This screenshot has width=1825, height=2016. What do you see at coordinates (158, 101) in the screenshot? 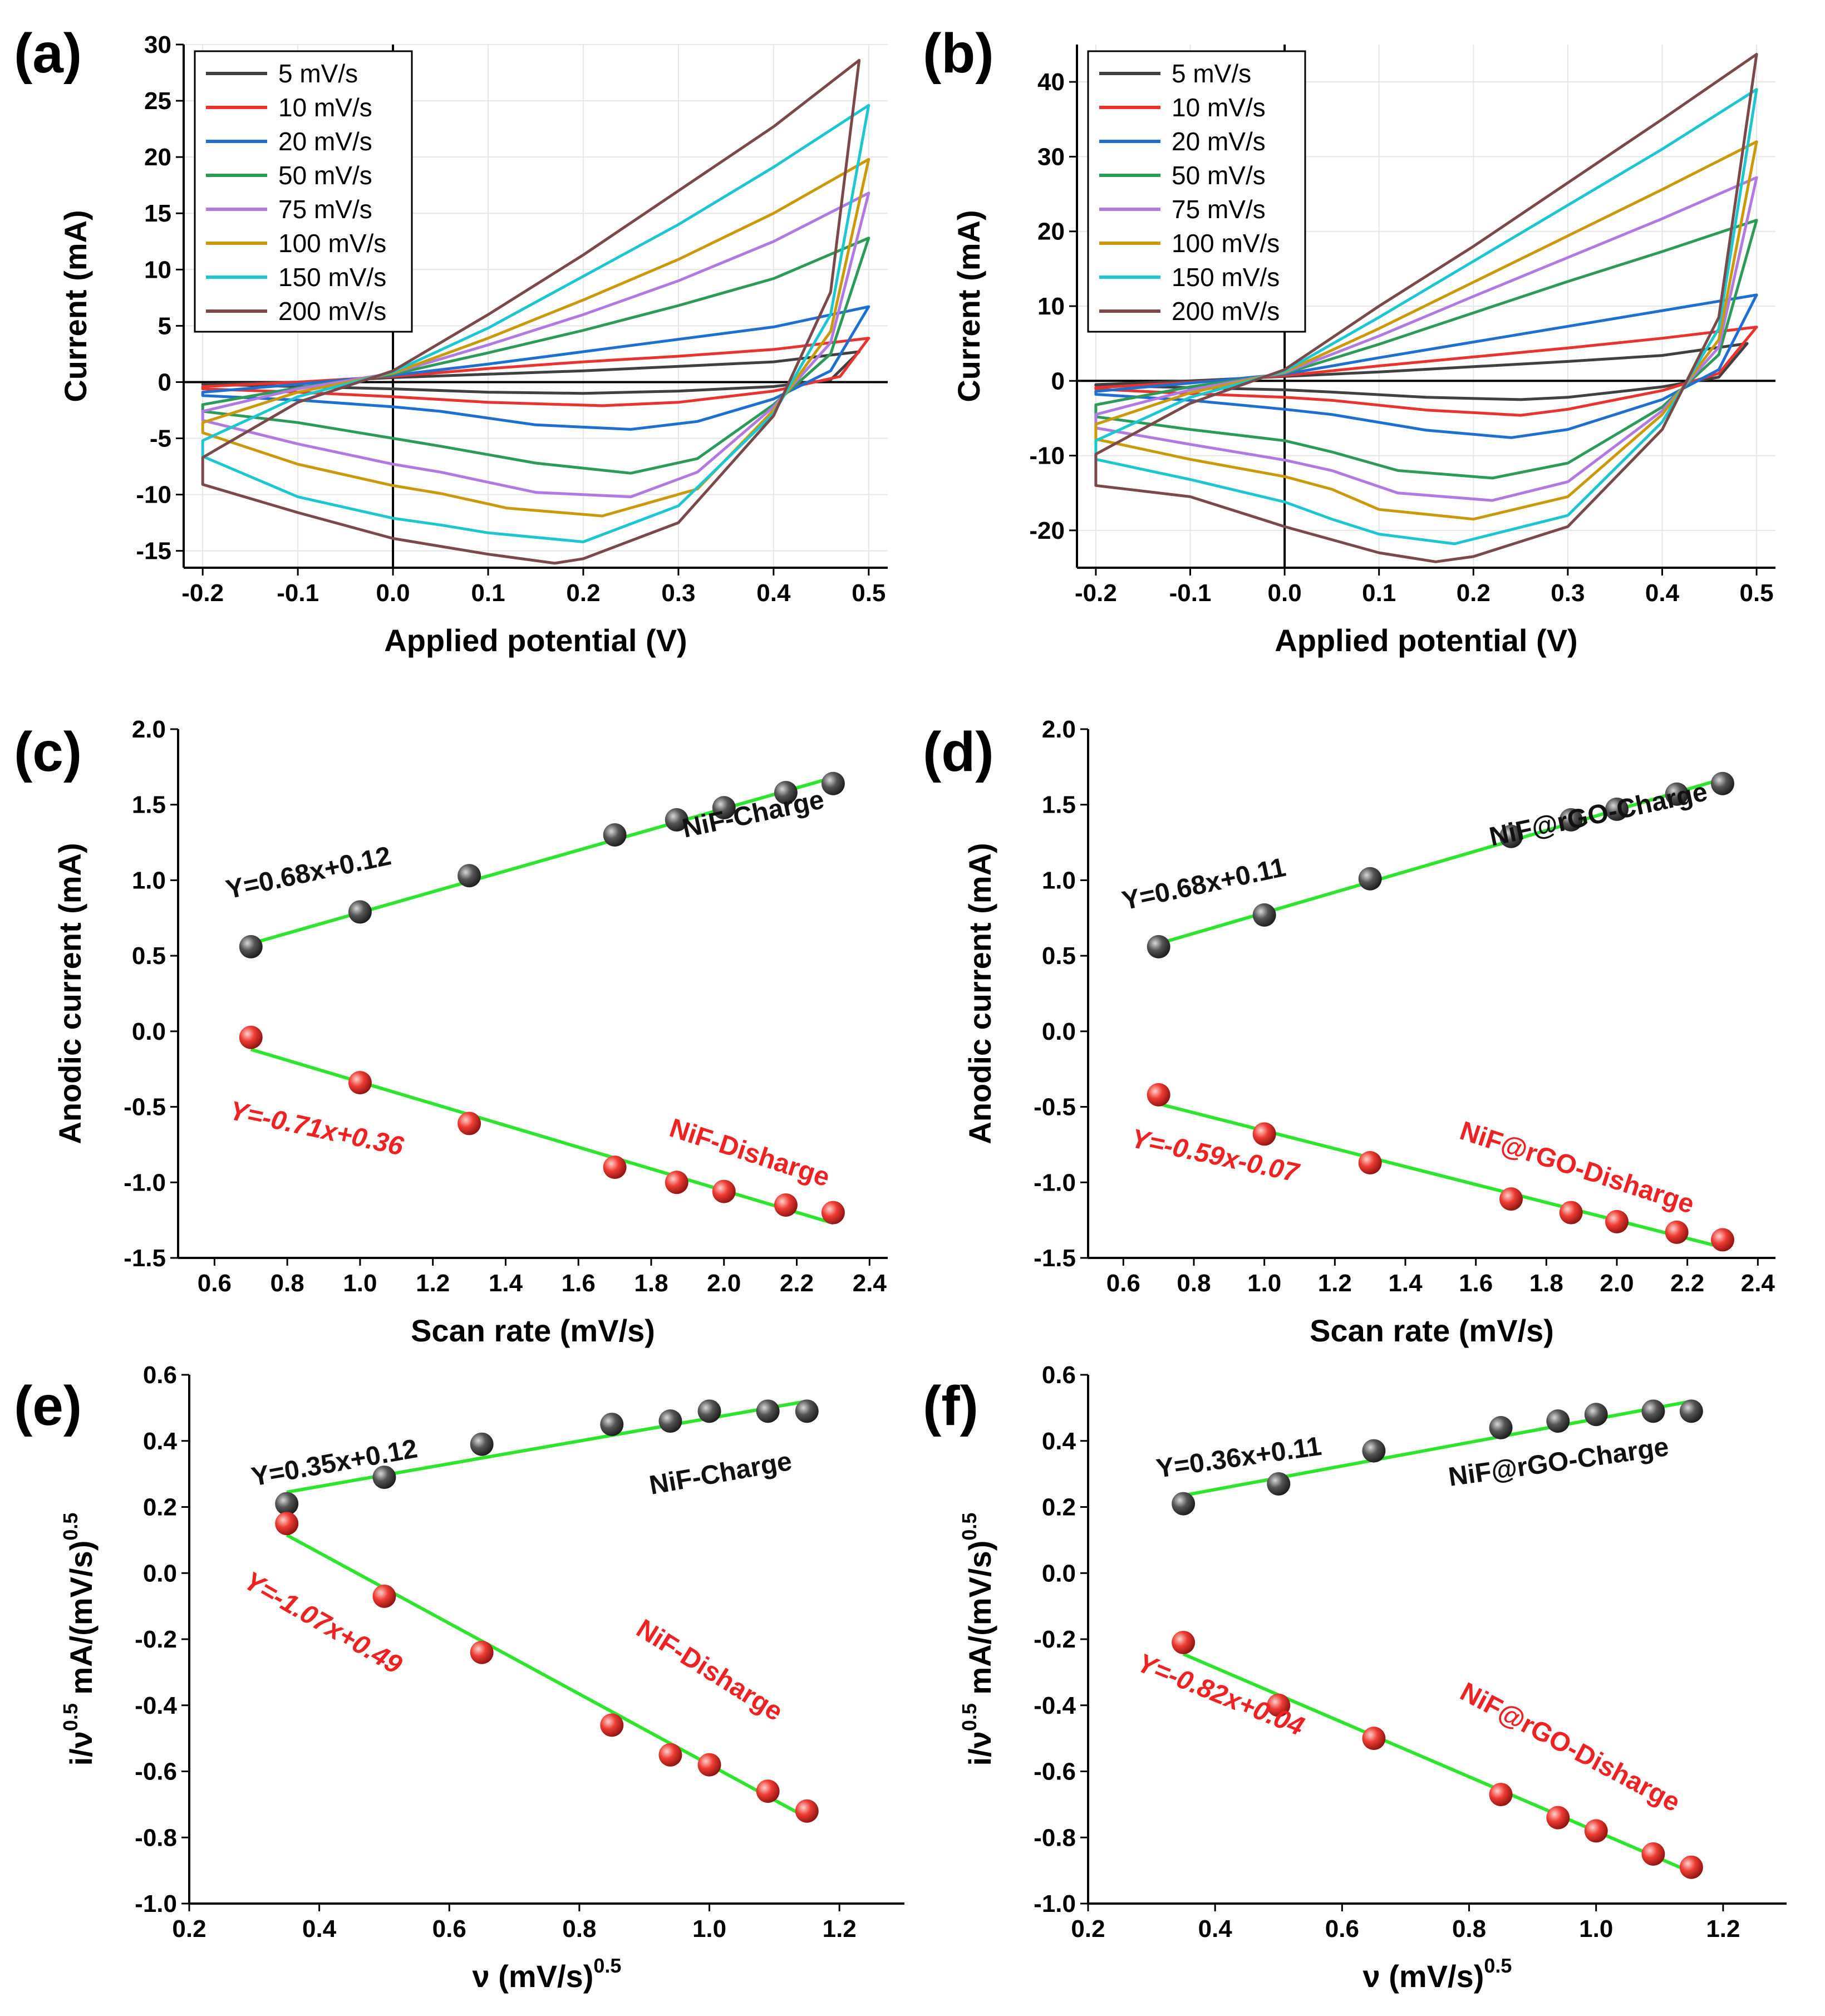
I see `y-tick-label: 25` at bounding box center [158, 101].